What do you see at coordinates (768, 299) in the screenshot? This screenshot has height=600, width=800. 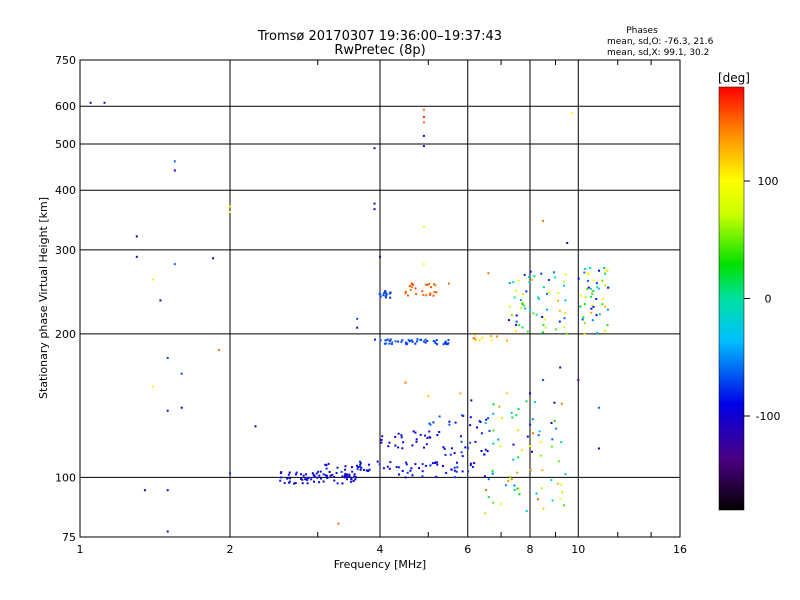 I see `colorbar-tick-label: 0` at bounding box center [768, 299].